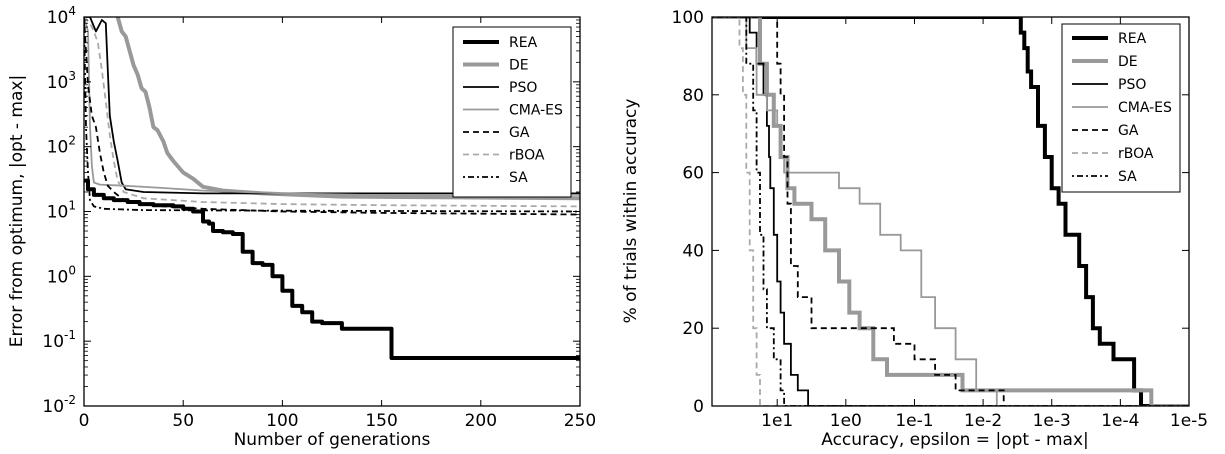 Image resolution: width=1225 pixels, height=454 pixels. What do you see at coordinates (693, 174) in the screenshot?
I see `y-tick-label: 60` at bounding box center [693, 174].